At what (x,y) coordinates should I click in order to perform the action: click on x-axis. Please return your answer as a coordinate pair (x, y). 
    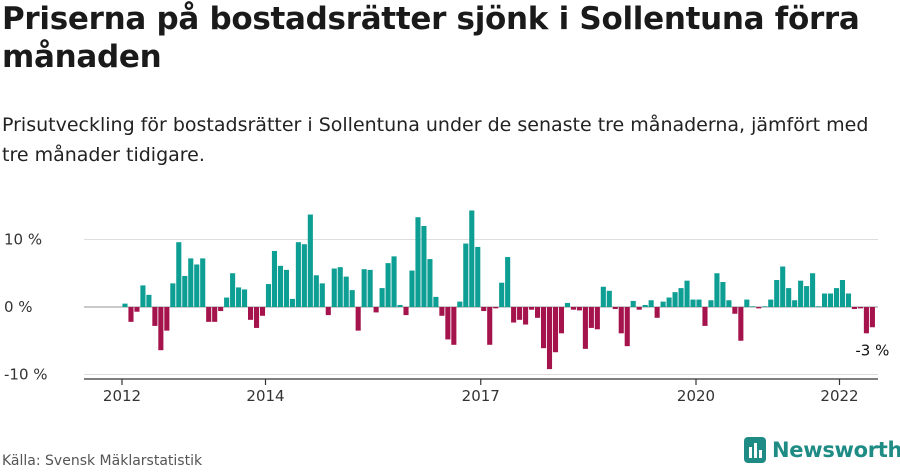
    Looking at the image, I should click on (481, 381).